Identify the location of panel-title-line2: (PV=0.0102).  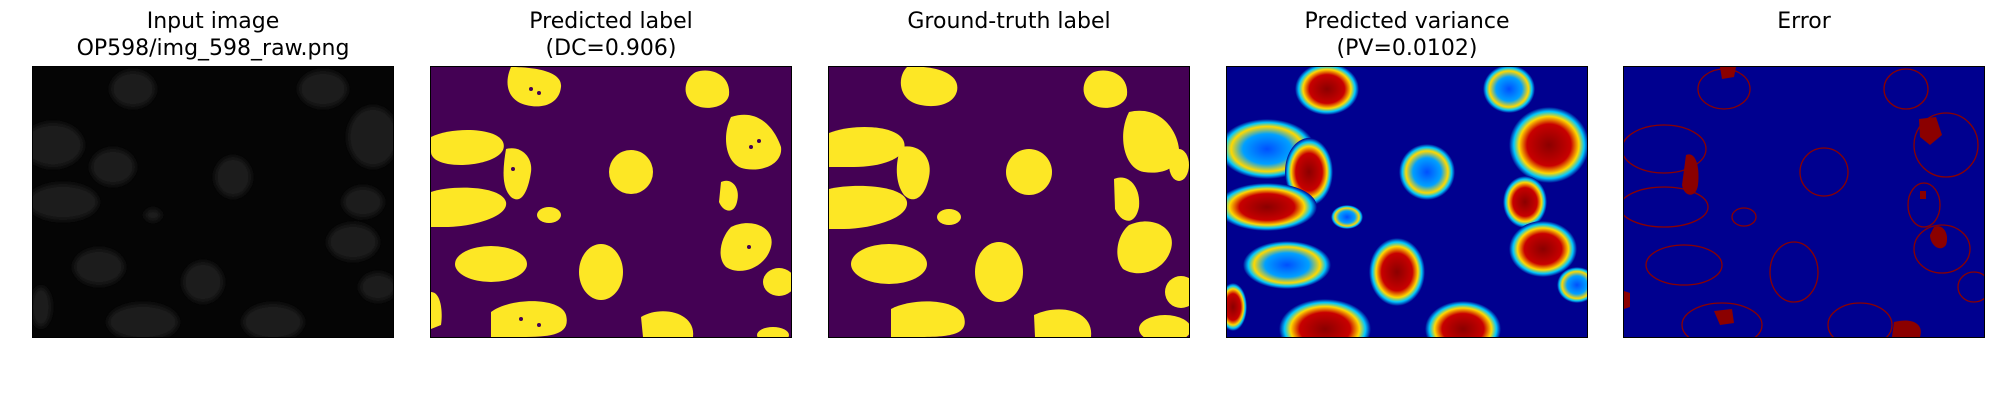
(1407, 48).